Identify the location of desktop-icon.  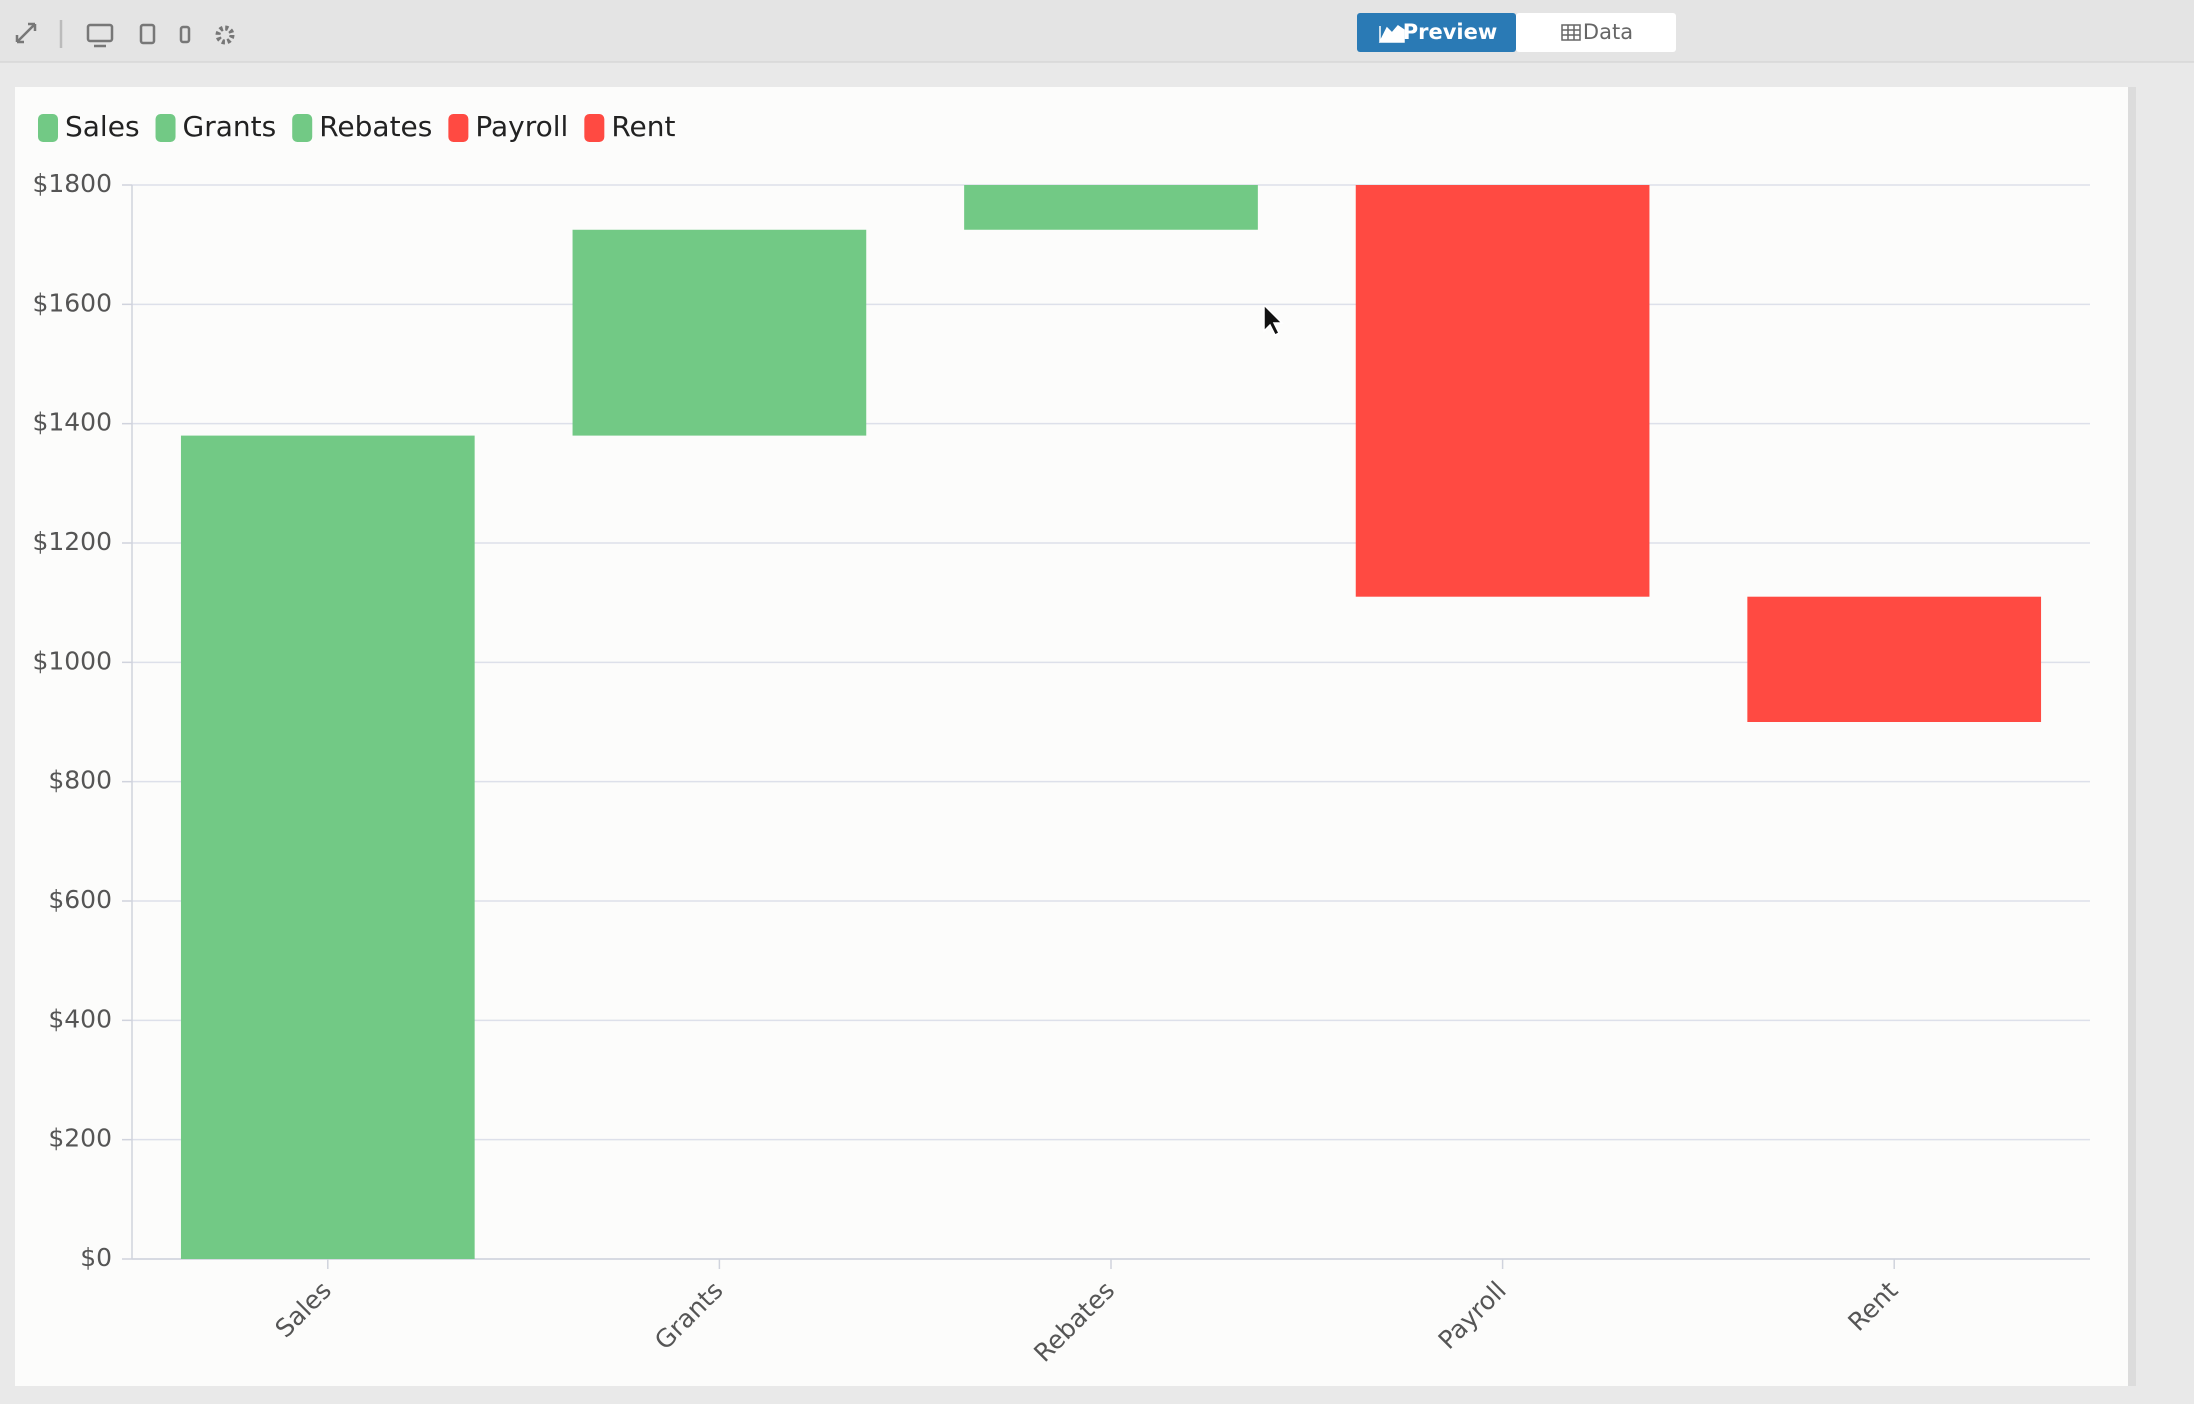
(100, 33).